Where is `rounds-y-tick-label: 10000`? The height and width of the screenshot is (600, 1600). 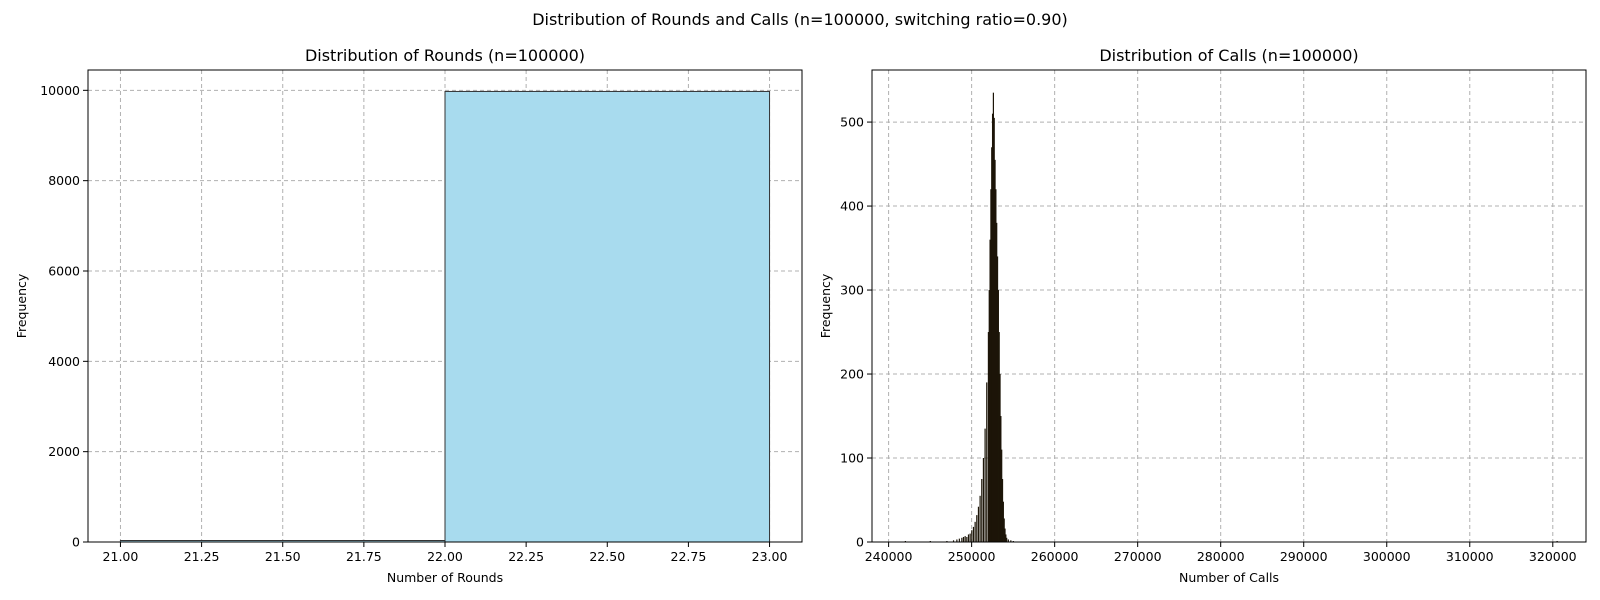
rounds-y-tick-label: 10000 is located at coordinates (60, 90).